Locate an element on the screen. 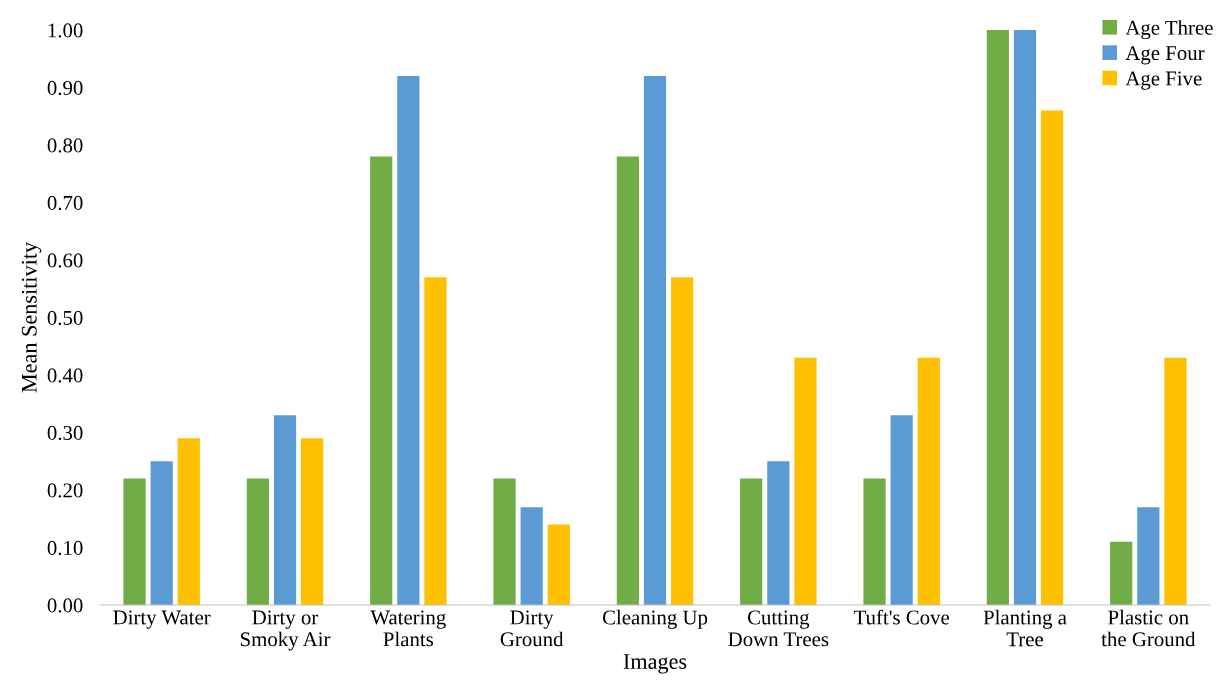 The image size is (1217, 696). y-tick-label: 0.30 is located at coordinates (65, 433).